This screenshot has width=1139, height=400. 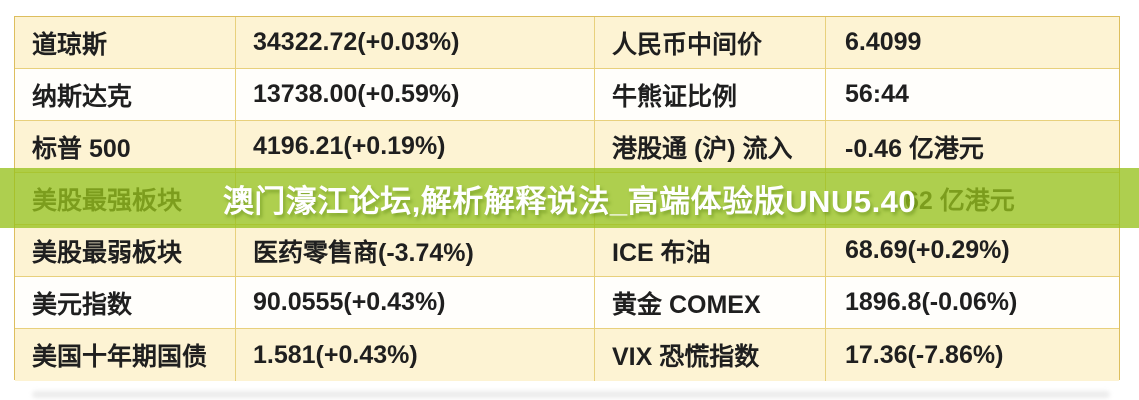 I want to click on metric-value: -0.46 亿港元, so click(x=914, y=148).